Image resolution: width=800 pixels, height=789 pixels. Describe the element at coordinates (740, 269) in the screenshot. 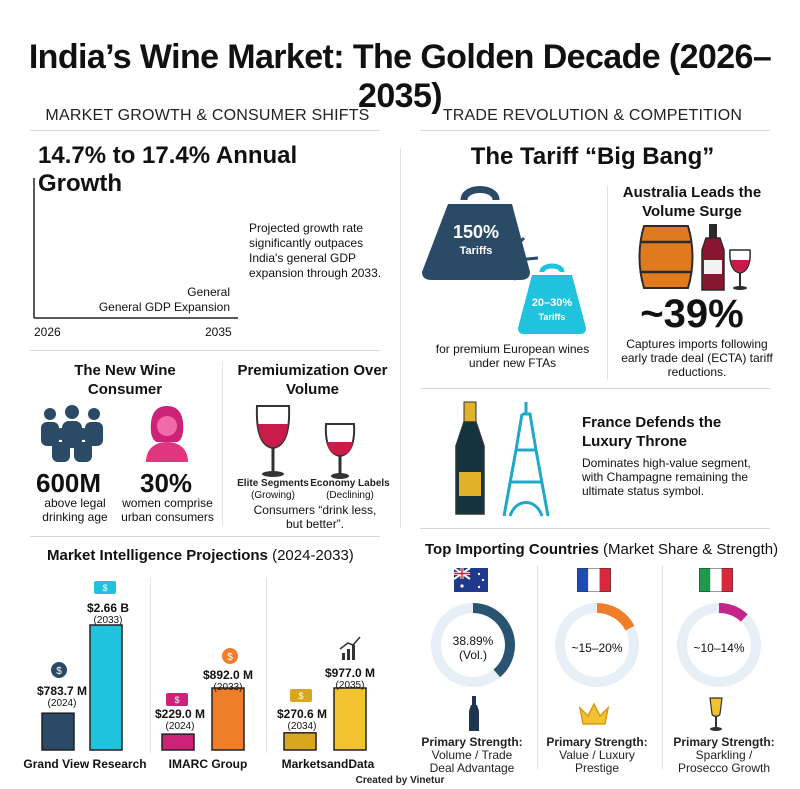

I see `wine-glass-icon` at that location.